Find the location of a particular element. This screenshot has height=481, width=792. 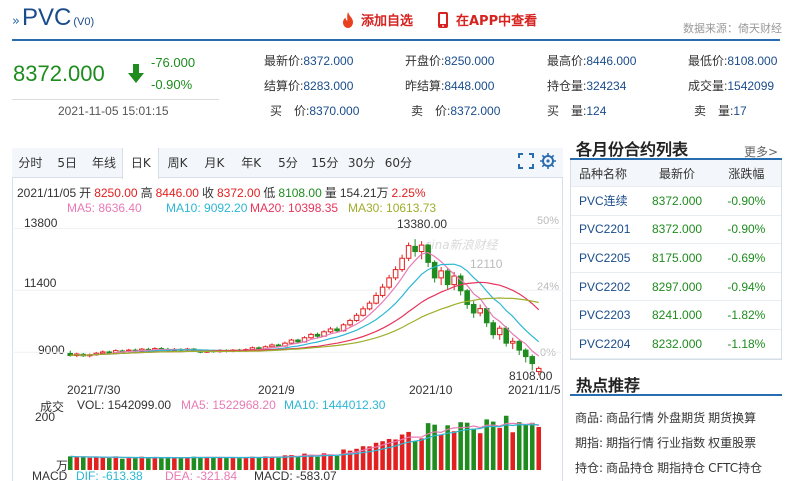

quote-cell: 昨结算:8448.000 is located at coordinates (450, 86).